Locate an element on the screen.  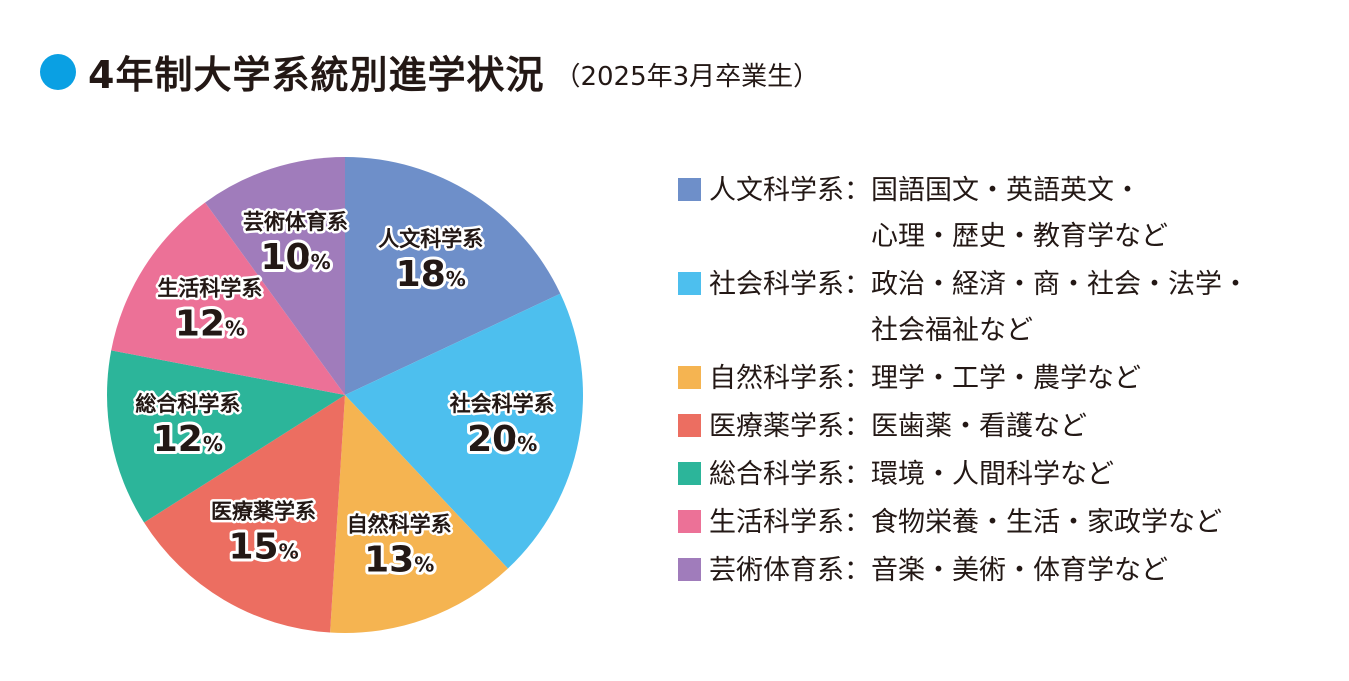
slice-label-1: 社会科学系 is located at coordinates (502, 404).